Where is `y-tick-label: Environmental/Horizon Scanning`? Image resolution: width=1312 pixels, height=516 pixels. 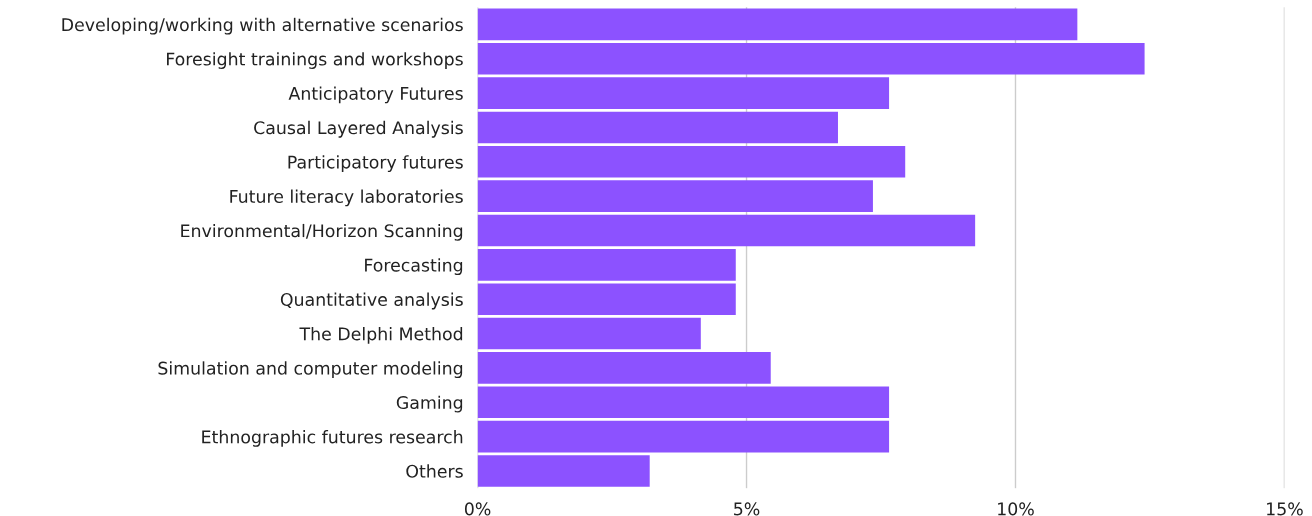 y-tick-label: Environmental/Horizon Scanning is located at coordinates (322, 232).